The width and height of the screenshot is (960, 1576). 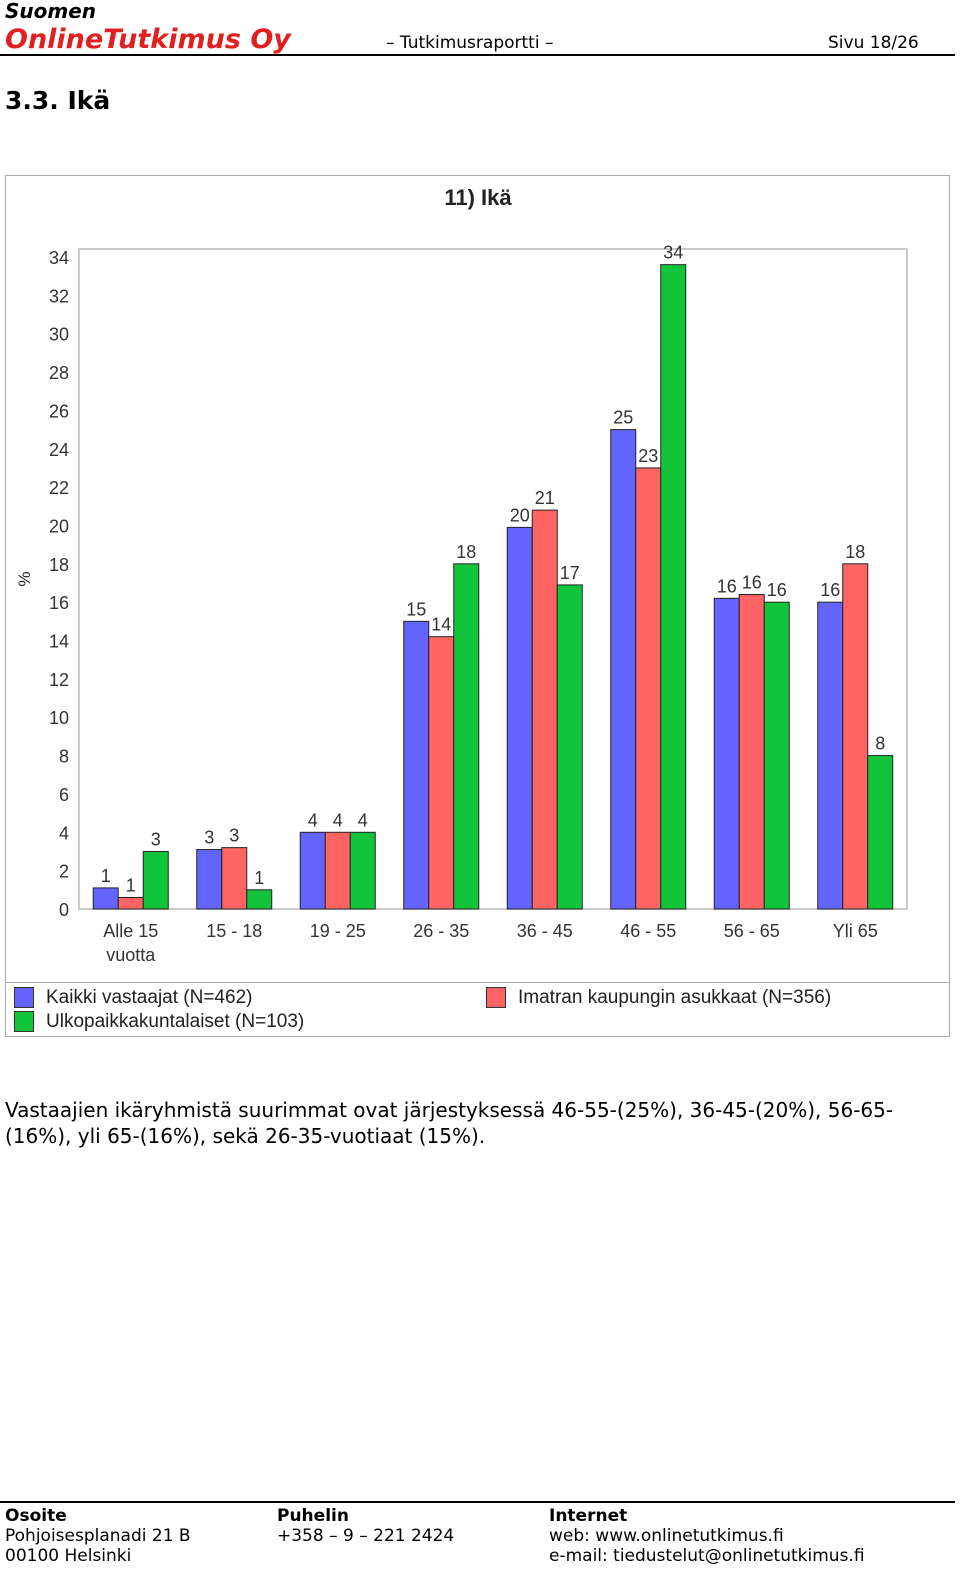 What do you see at coordinates (59, 296) in the screenshot?
I see `y-tick-label: 32` at bounding box center [59, 296].